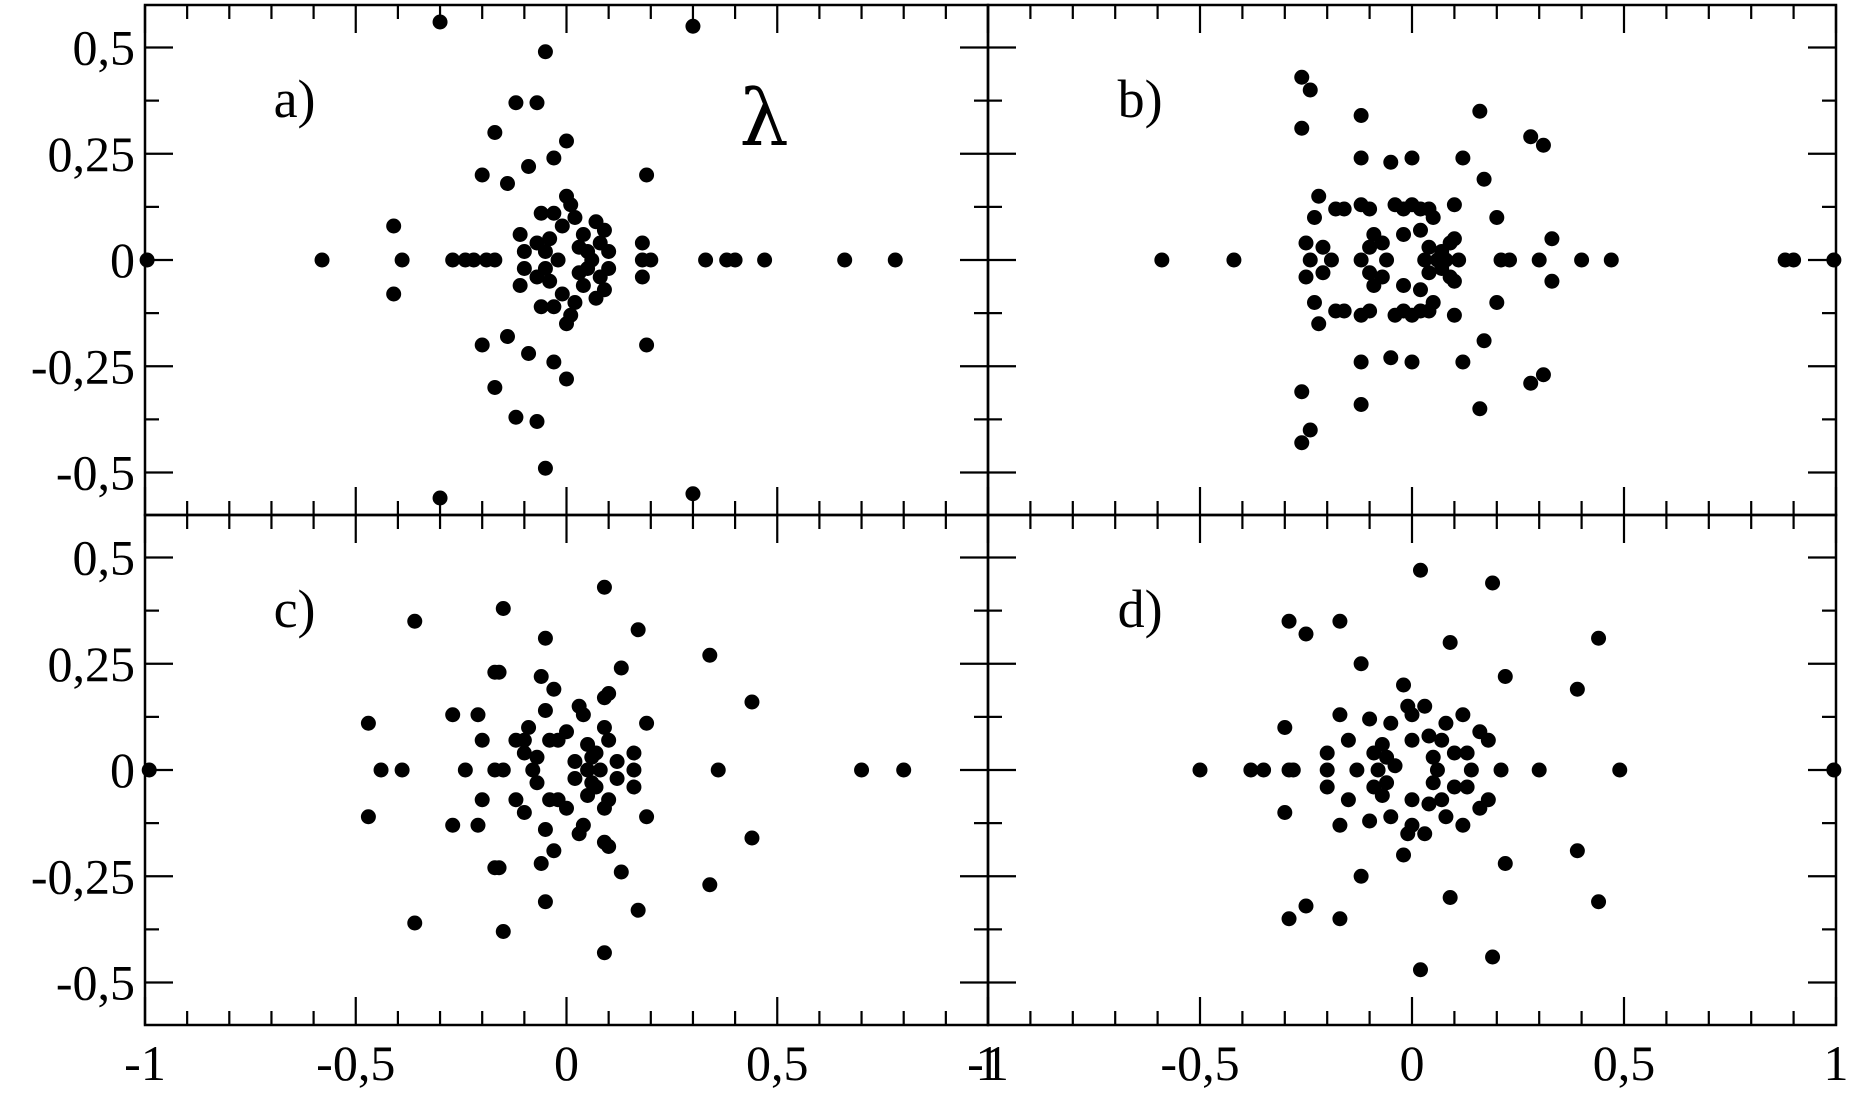 The image size is (1850, 1097). I want to click on y-tick-label: 0,5, so click(104, 48).